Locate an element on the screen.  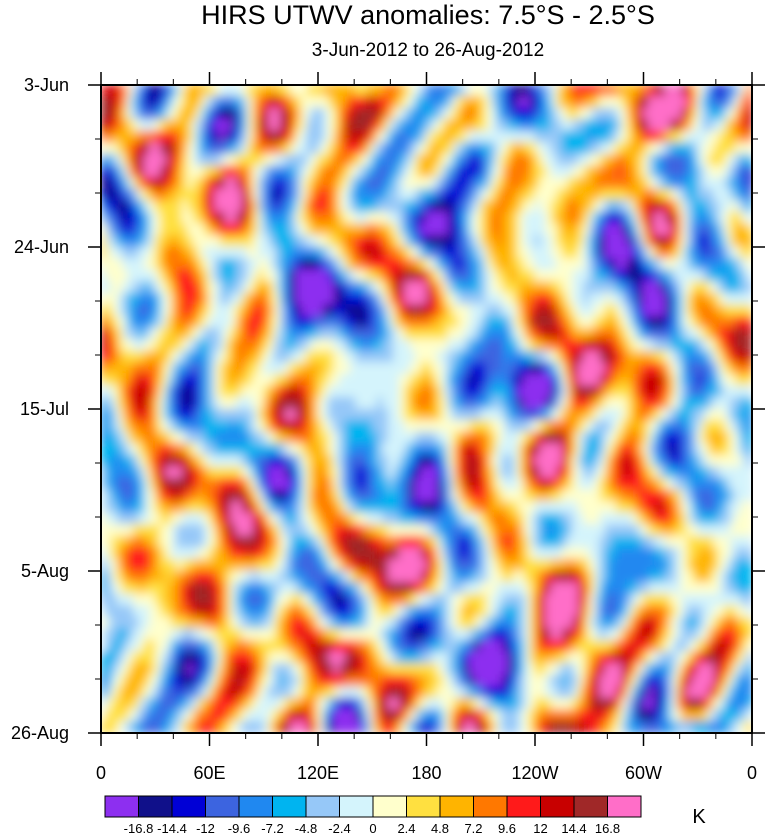
y-tick-label: 3-Jun is located at coordinates (46, 85).